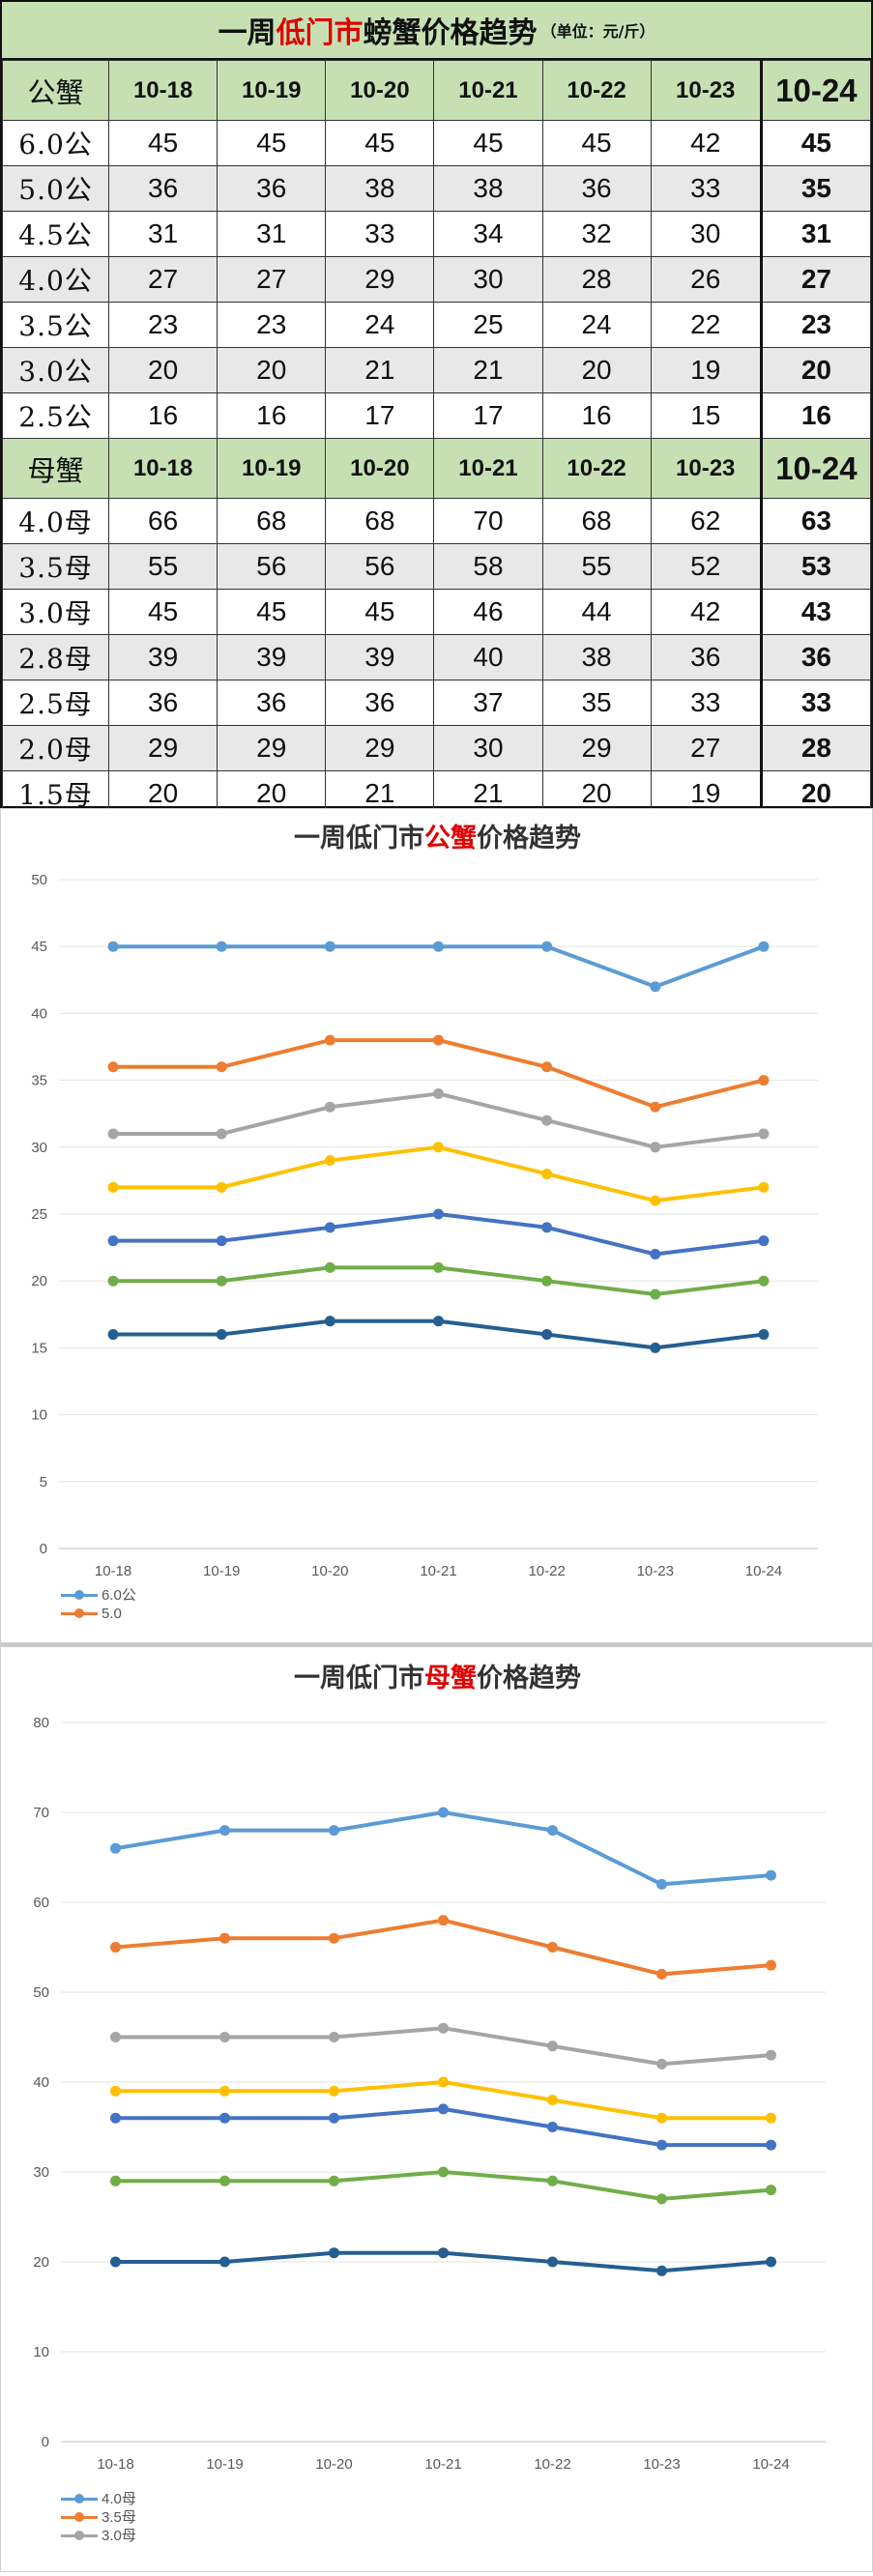 Image resolution: width=873 pixels, height=2576 pixels. What do you see at coordinates (488, 90) in the screenshot?
I see `date-header: 10-21` at bounding box center [488, 90].